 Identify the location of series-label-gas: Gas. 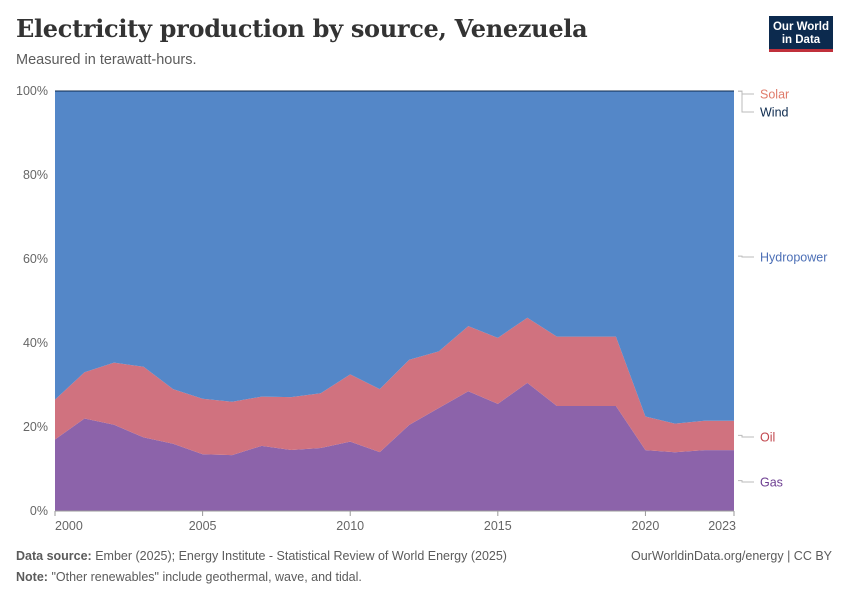
(771, 483).